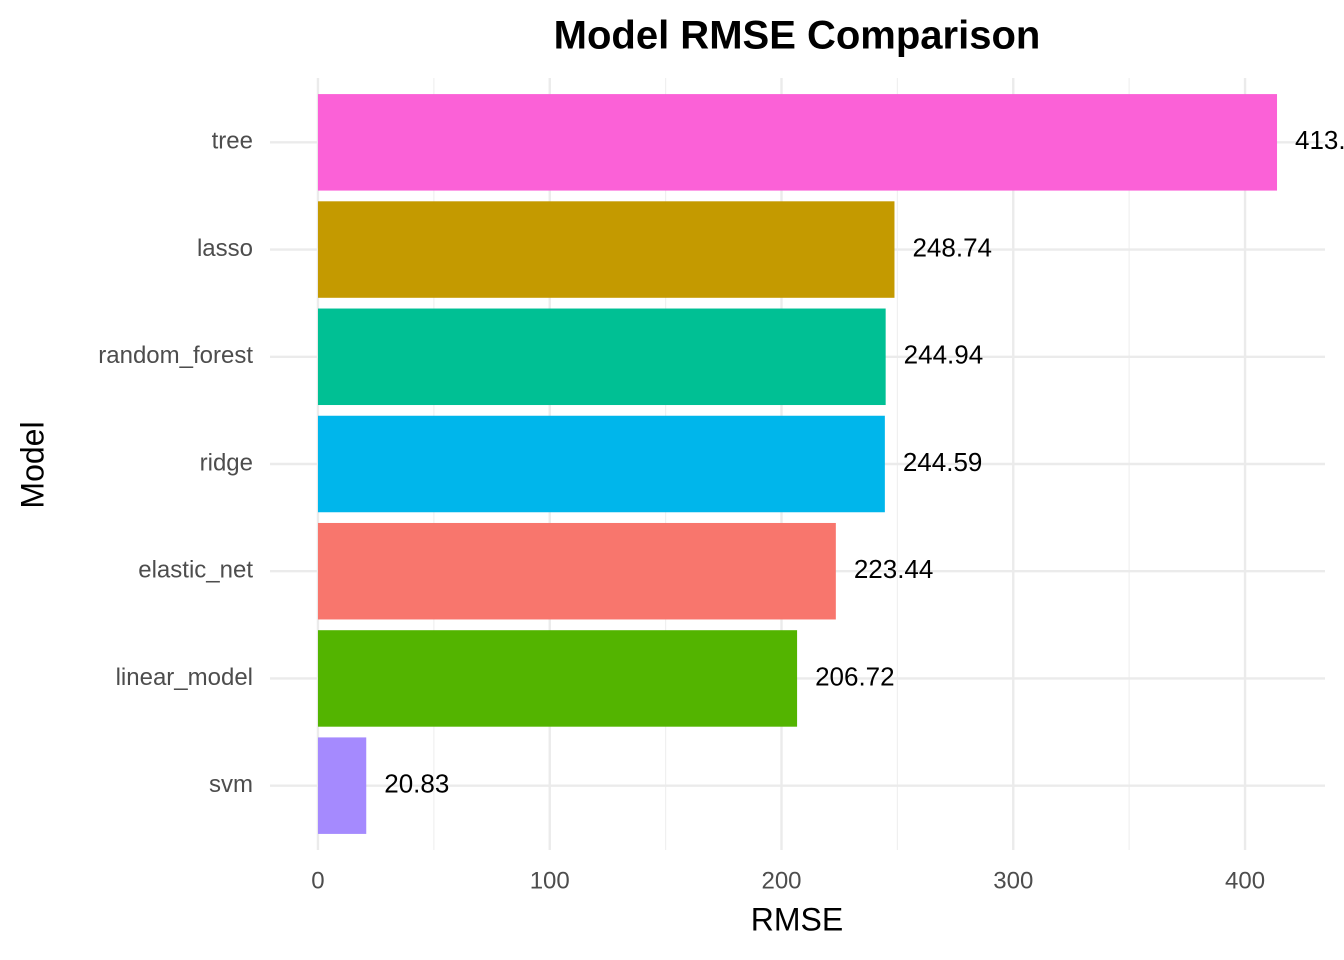  What do you see at coordinates (894, 569) in the screenshot?
I see `value-label: 223.44` at bounding box center [894, 569].